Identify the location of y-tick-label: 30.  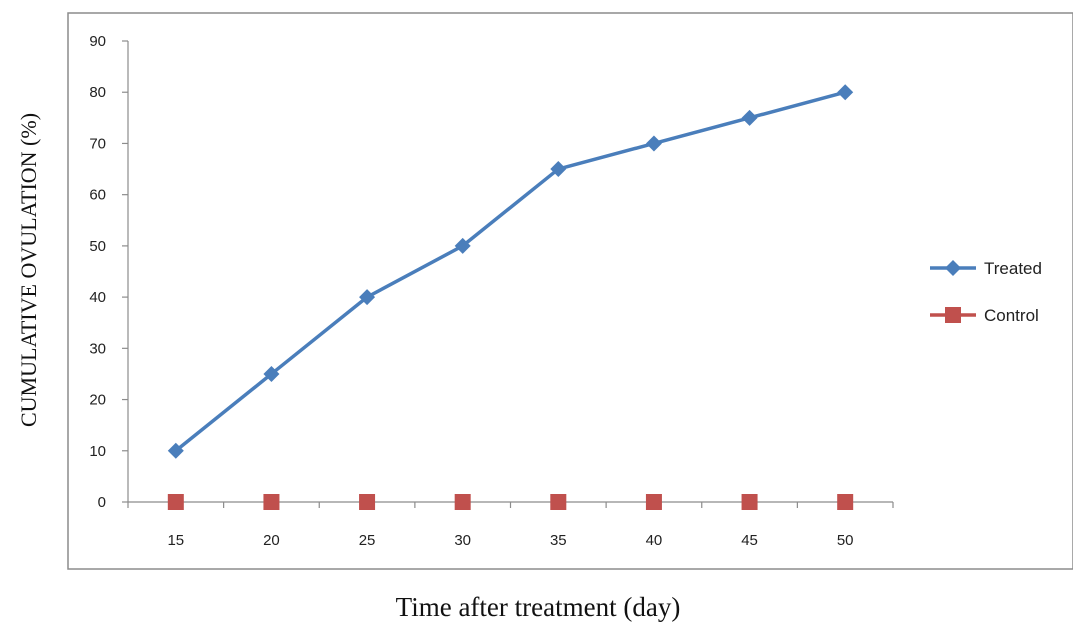
(97, 348).